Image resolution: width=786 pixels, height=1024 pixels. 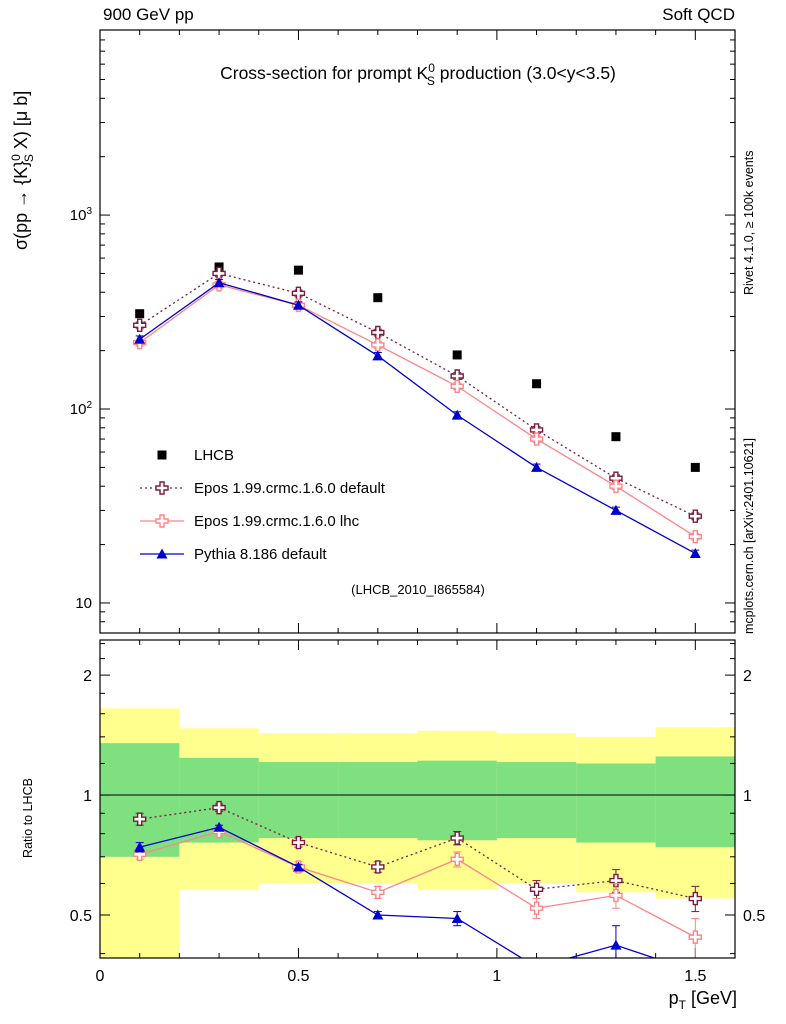 I want to click on ratio-y-tick-label-right: 2, so click(x=747, y=676).